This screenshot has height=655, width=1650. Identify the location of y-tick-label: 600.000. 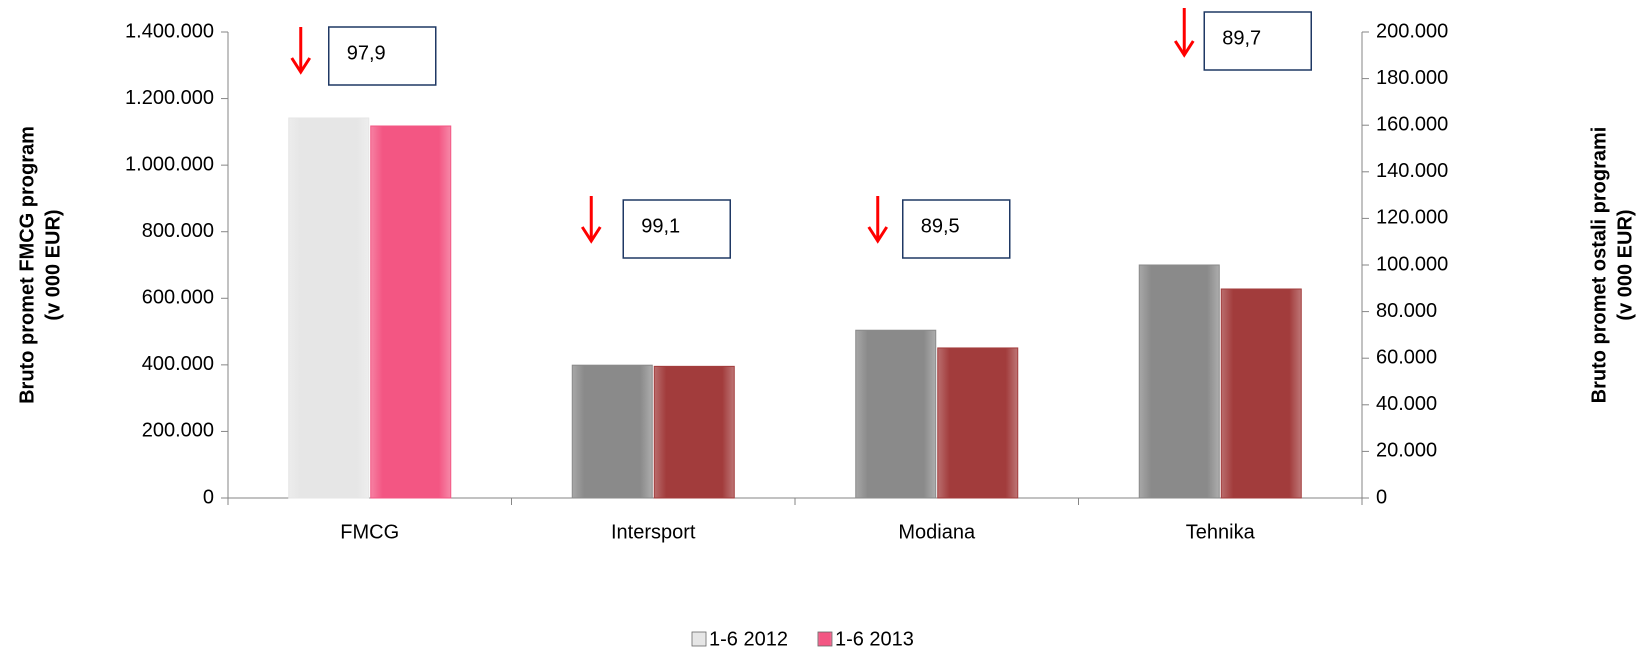
(178, 298).